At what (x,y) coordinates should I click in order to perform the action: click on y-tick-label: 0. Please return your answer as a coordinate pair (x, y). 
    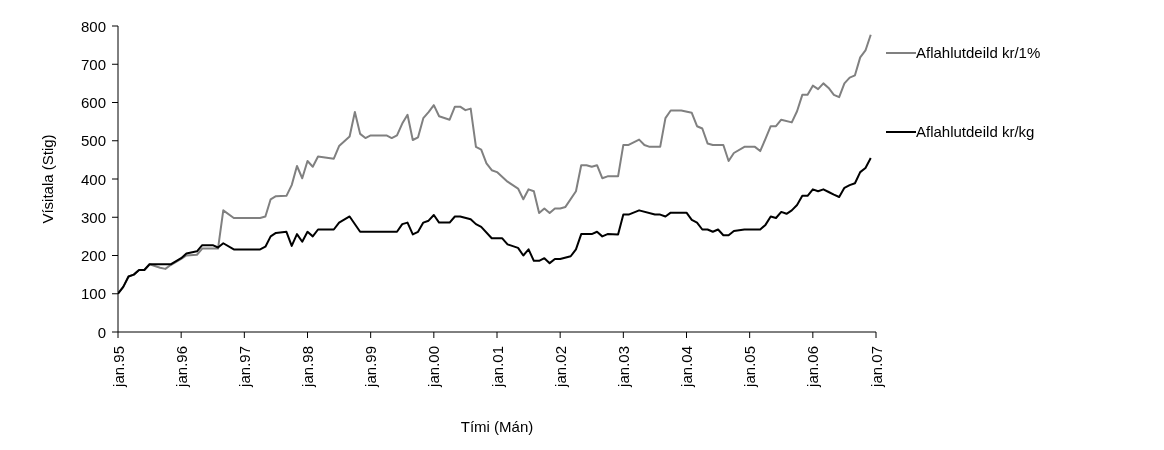
    Looking at the image, I should click on (101, 332).